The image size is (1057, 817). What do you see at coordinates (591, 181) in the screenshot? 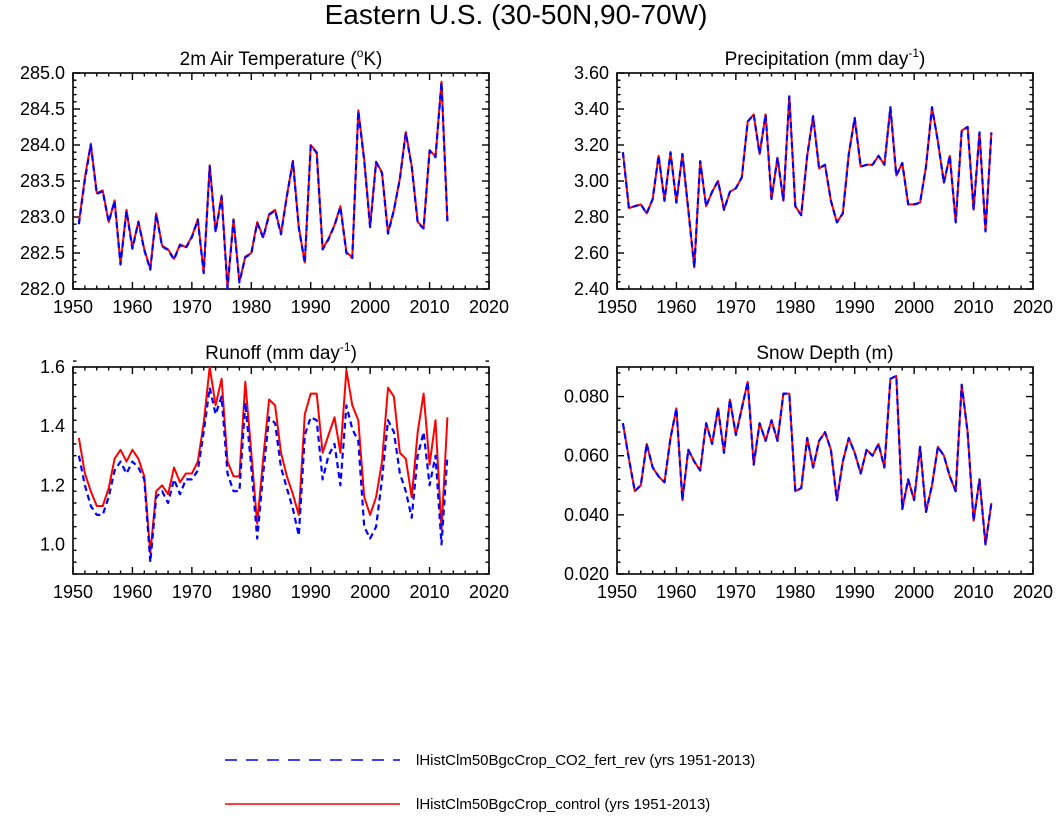
I see `y-tick-label: 3.00` at bounding box center [591, 181].